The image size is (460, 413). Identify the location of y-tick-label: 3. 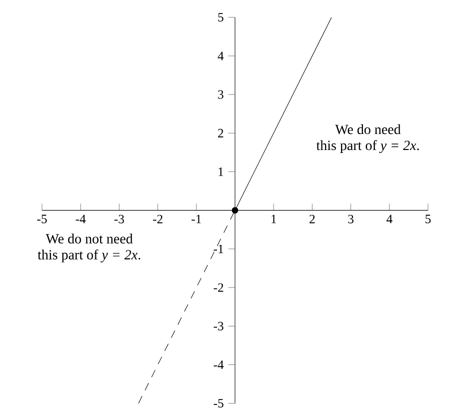
(221, 94).